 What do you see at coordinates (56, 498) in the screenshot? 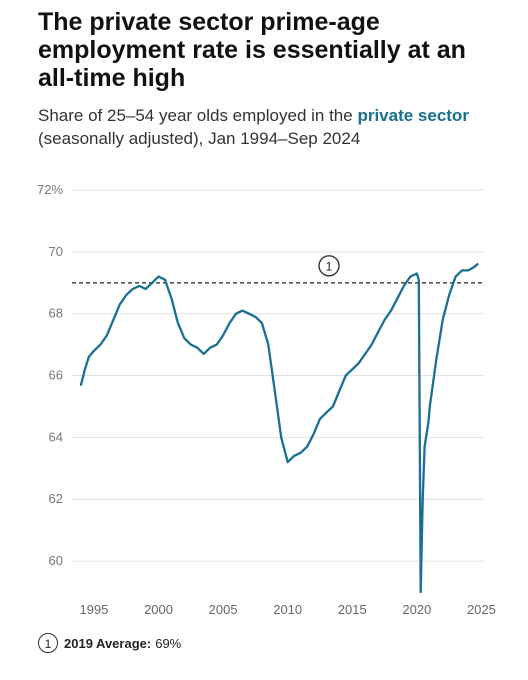
I see `y-tick-label: 62` at bounding box center [56, 498].